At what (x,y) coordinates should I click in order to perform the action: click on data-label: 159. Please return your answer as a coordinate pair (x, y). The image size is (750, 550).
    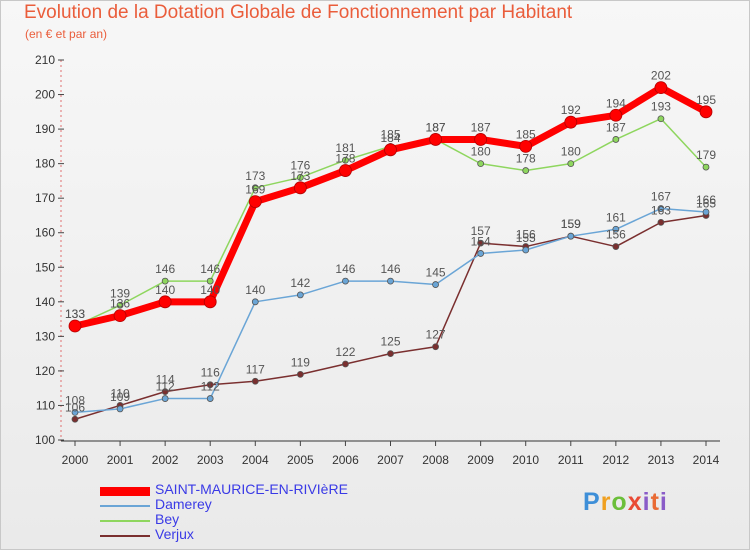
    Looking at the image, I should click on (571, 224).